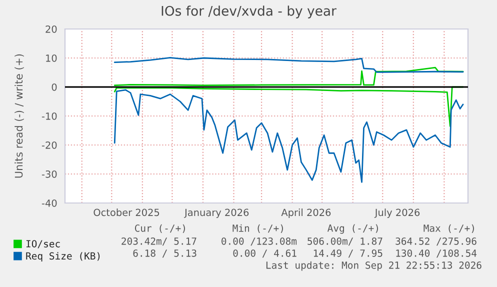  Describe the element at coordinates (257, 228) in the screenshot. I see `text: Min (-/+)` at that location.